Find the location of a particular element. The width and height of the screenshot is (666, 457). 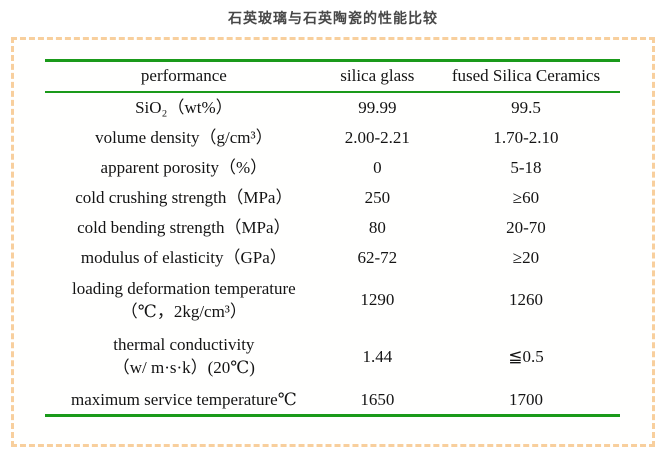

fused-ceramics-value: ≥60 is located at coordinates (526, 197).